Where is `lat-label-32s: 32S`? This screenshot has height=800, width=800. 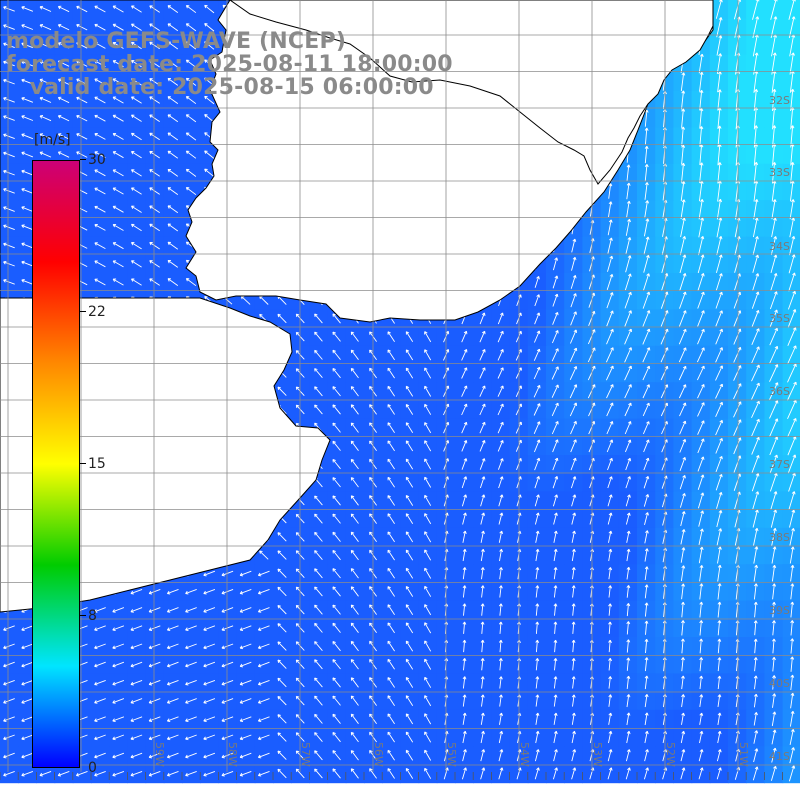 lat-label-32s: 32S is located at coordinates (779, 100).